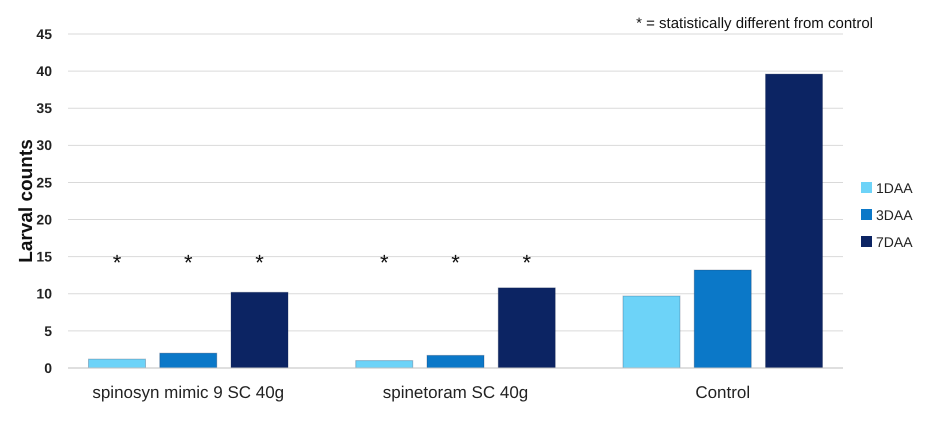 This screenshot has width=937, height=421. What do you see at coordinates (188, 392) in the screenshot?
I see `x-tick-label: spinosyn mimic 9 SC 40g` at bounding box center [188, 392].